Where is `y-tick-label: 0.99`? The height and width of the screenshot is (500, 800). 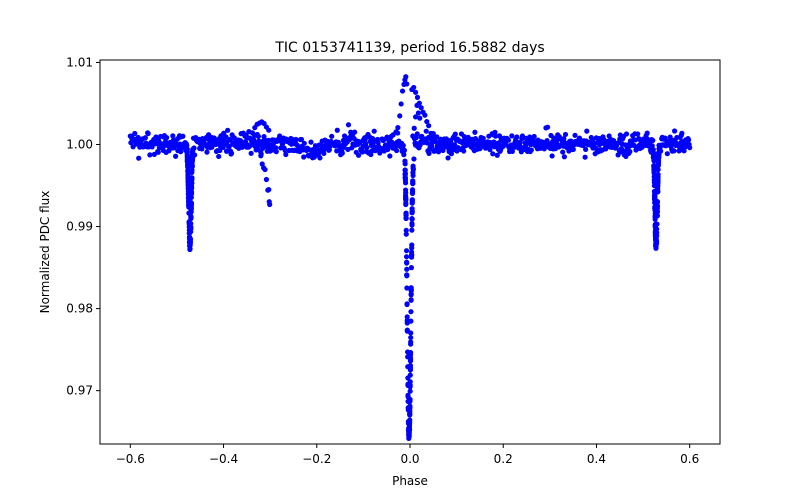
y-tick-label: 0.99 is located at coordinates (79, 227).